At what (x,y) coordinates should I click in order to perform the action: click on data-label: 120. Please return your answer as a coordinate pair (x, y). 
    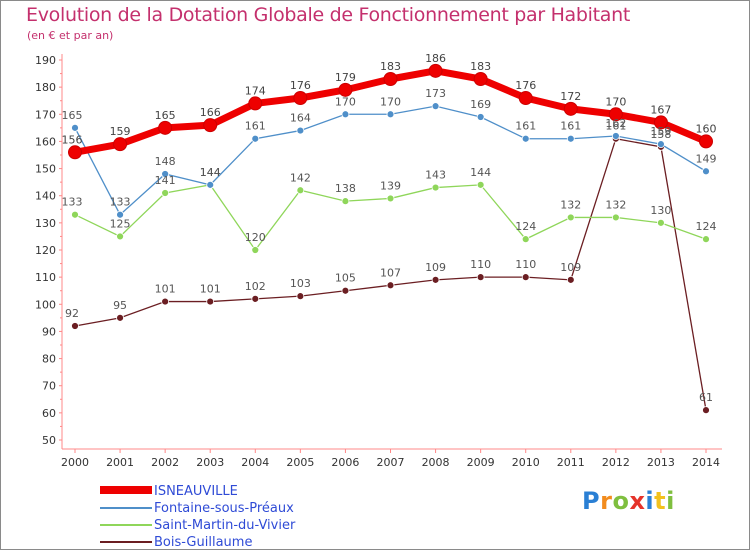
    Looking at the image, I should click on (255, 237).